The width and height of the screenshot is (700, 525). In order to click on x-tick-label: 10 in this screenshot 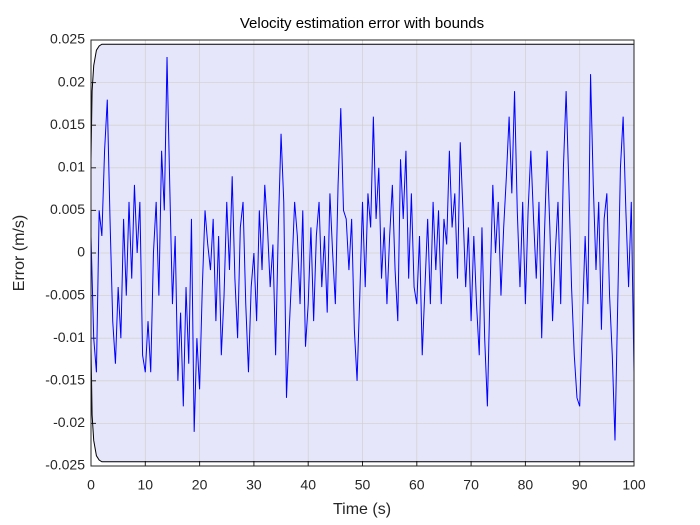, I will do `click(146, 485)`.